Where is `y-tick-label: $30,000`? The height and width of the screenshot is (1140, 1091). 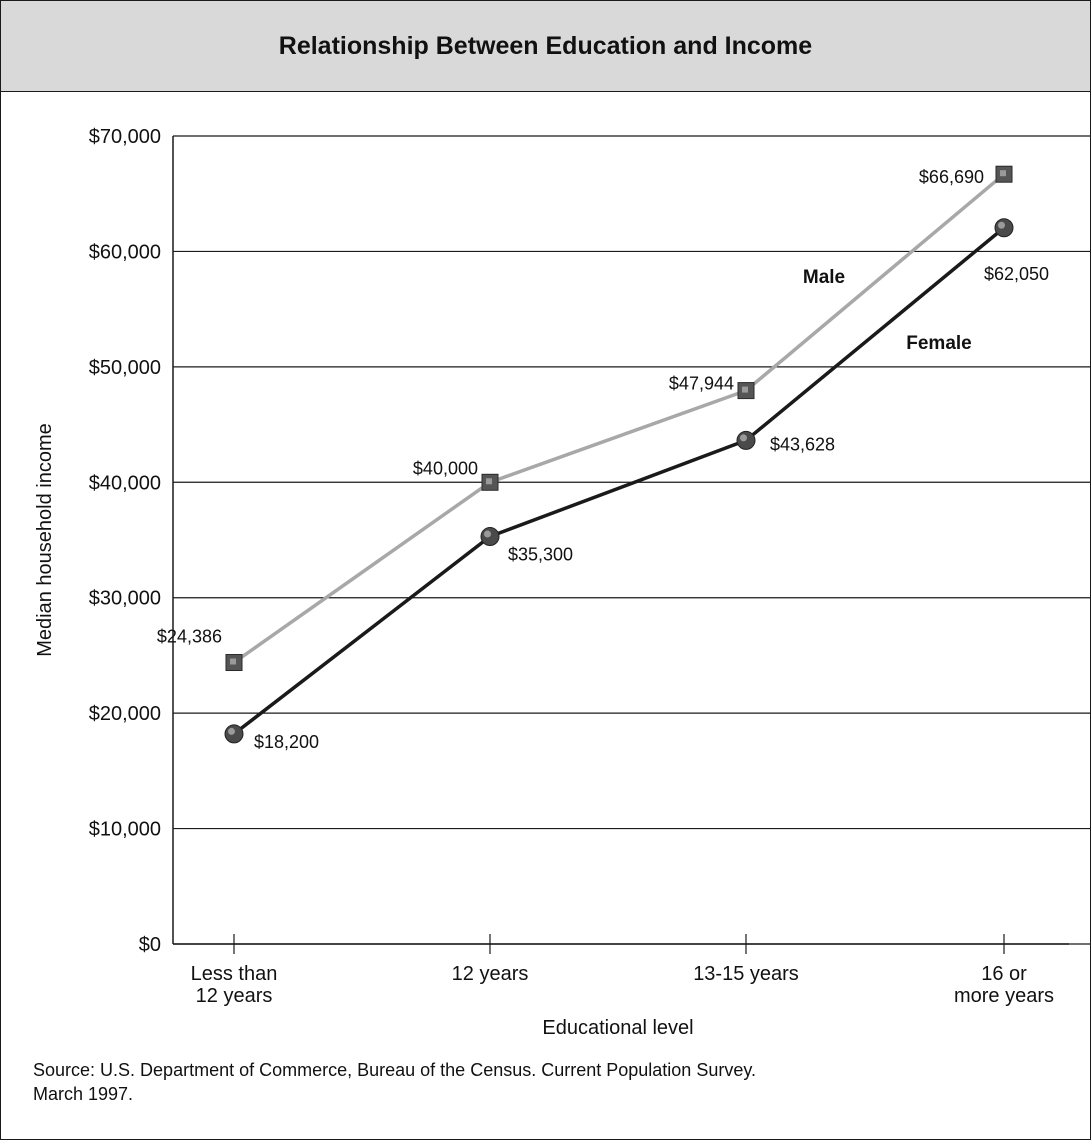
y-tick-label: $30,000 is located at coordinates (125, 599).